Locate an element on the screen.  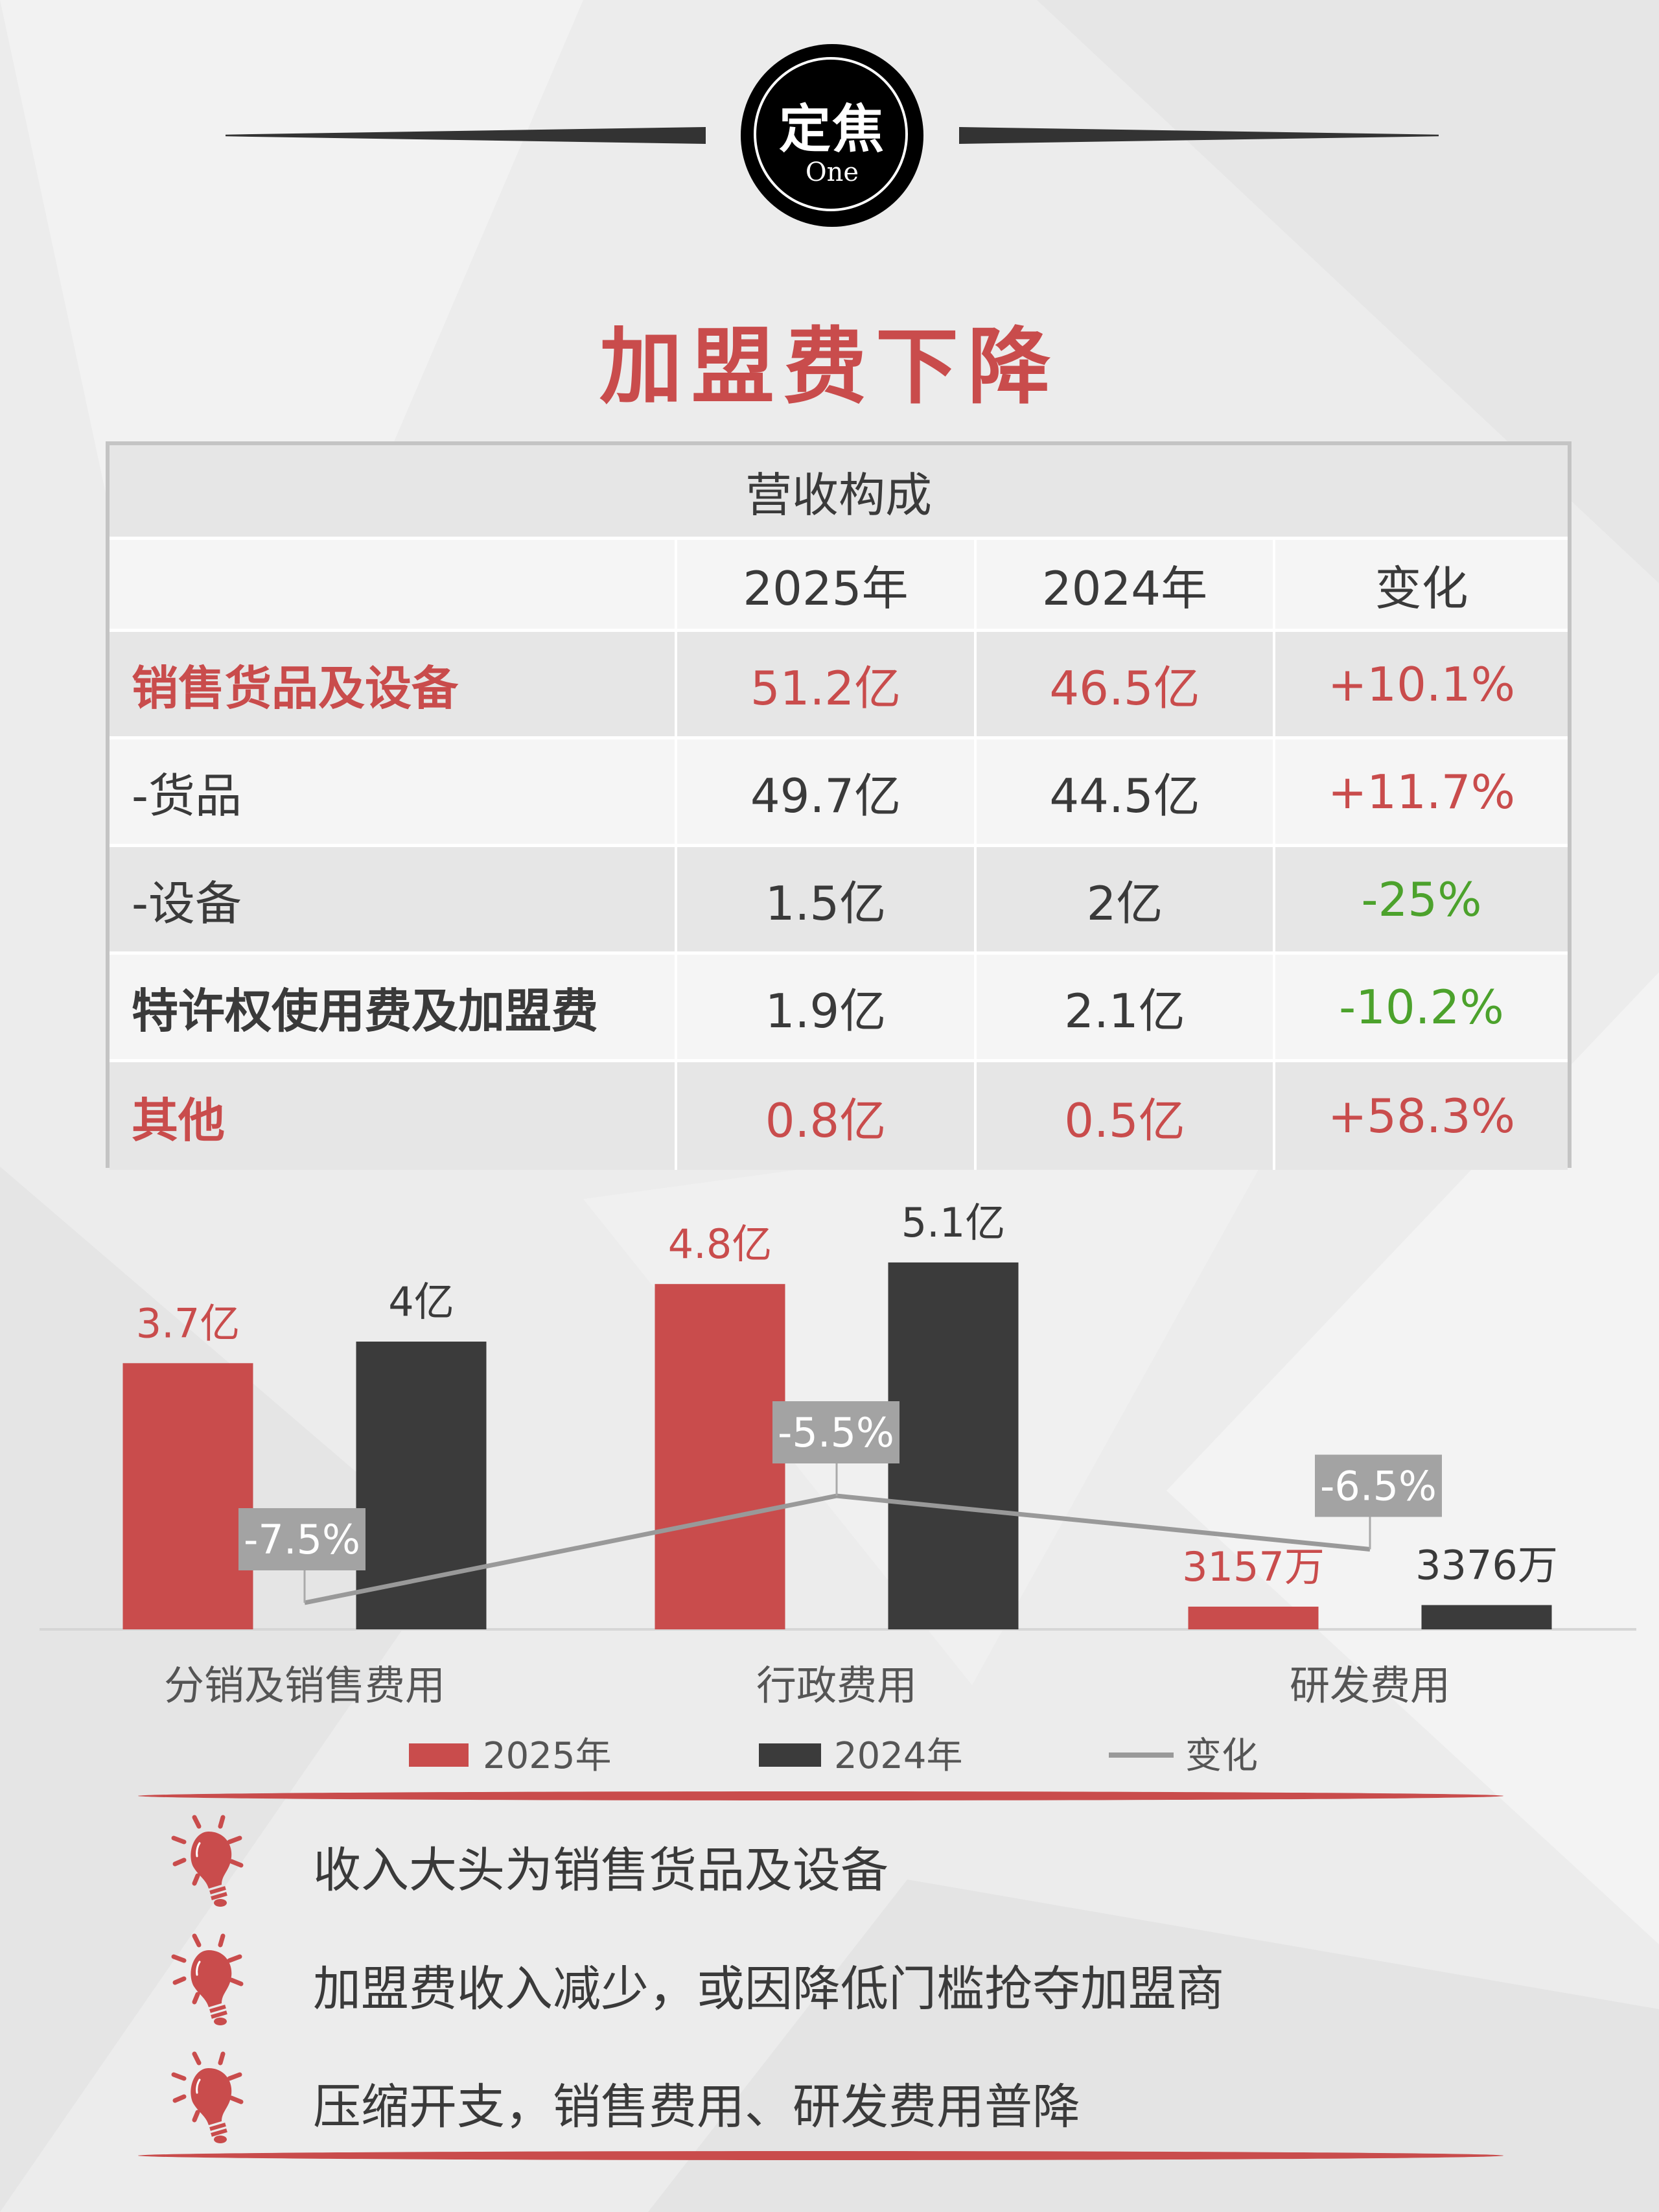
header-cell is located at coordinates (392, 584).